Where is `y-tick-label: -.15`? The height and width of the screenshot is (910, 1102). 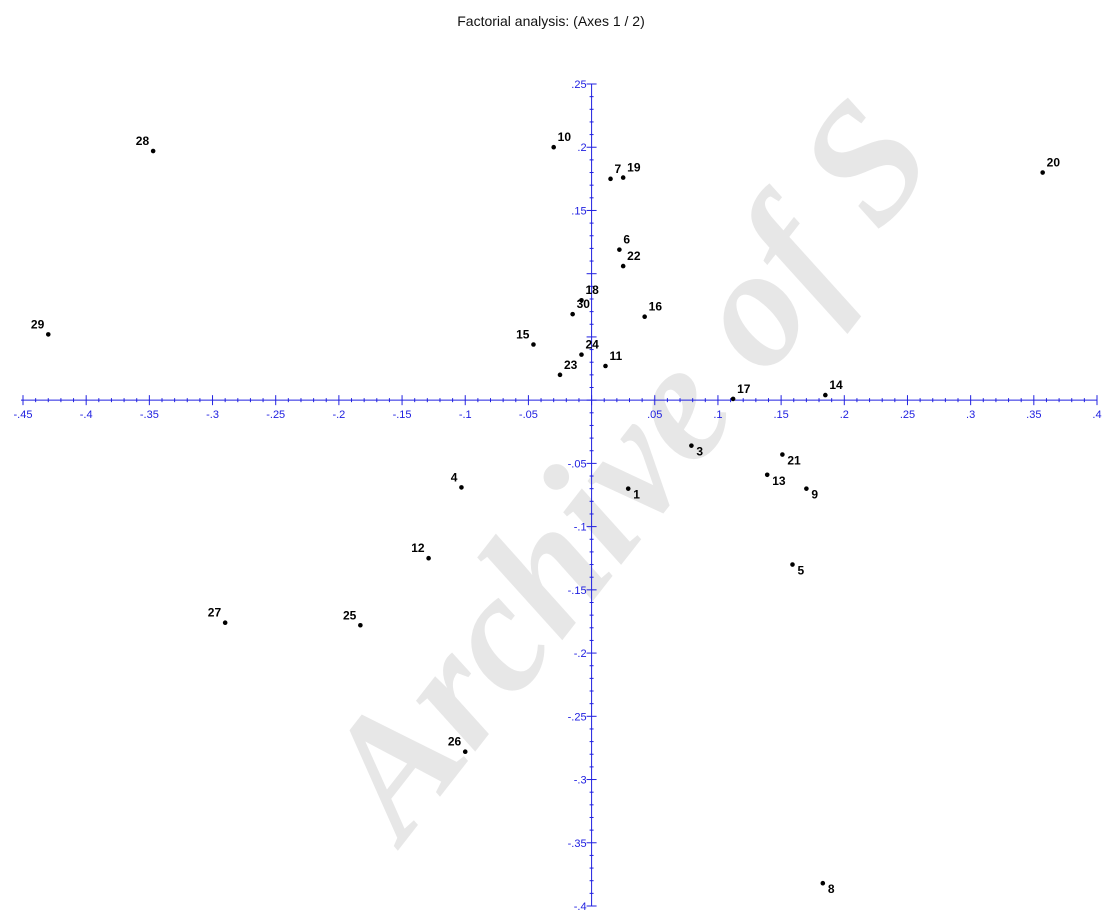 y-tick-label: -.15 is located at coordinates (577, 591).